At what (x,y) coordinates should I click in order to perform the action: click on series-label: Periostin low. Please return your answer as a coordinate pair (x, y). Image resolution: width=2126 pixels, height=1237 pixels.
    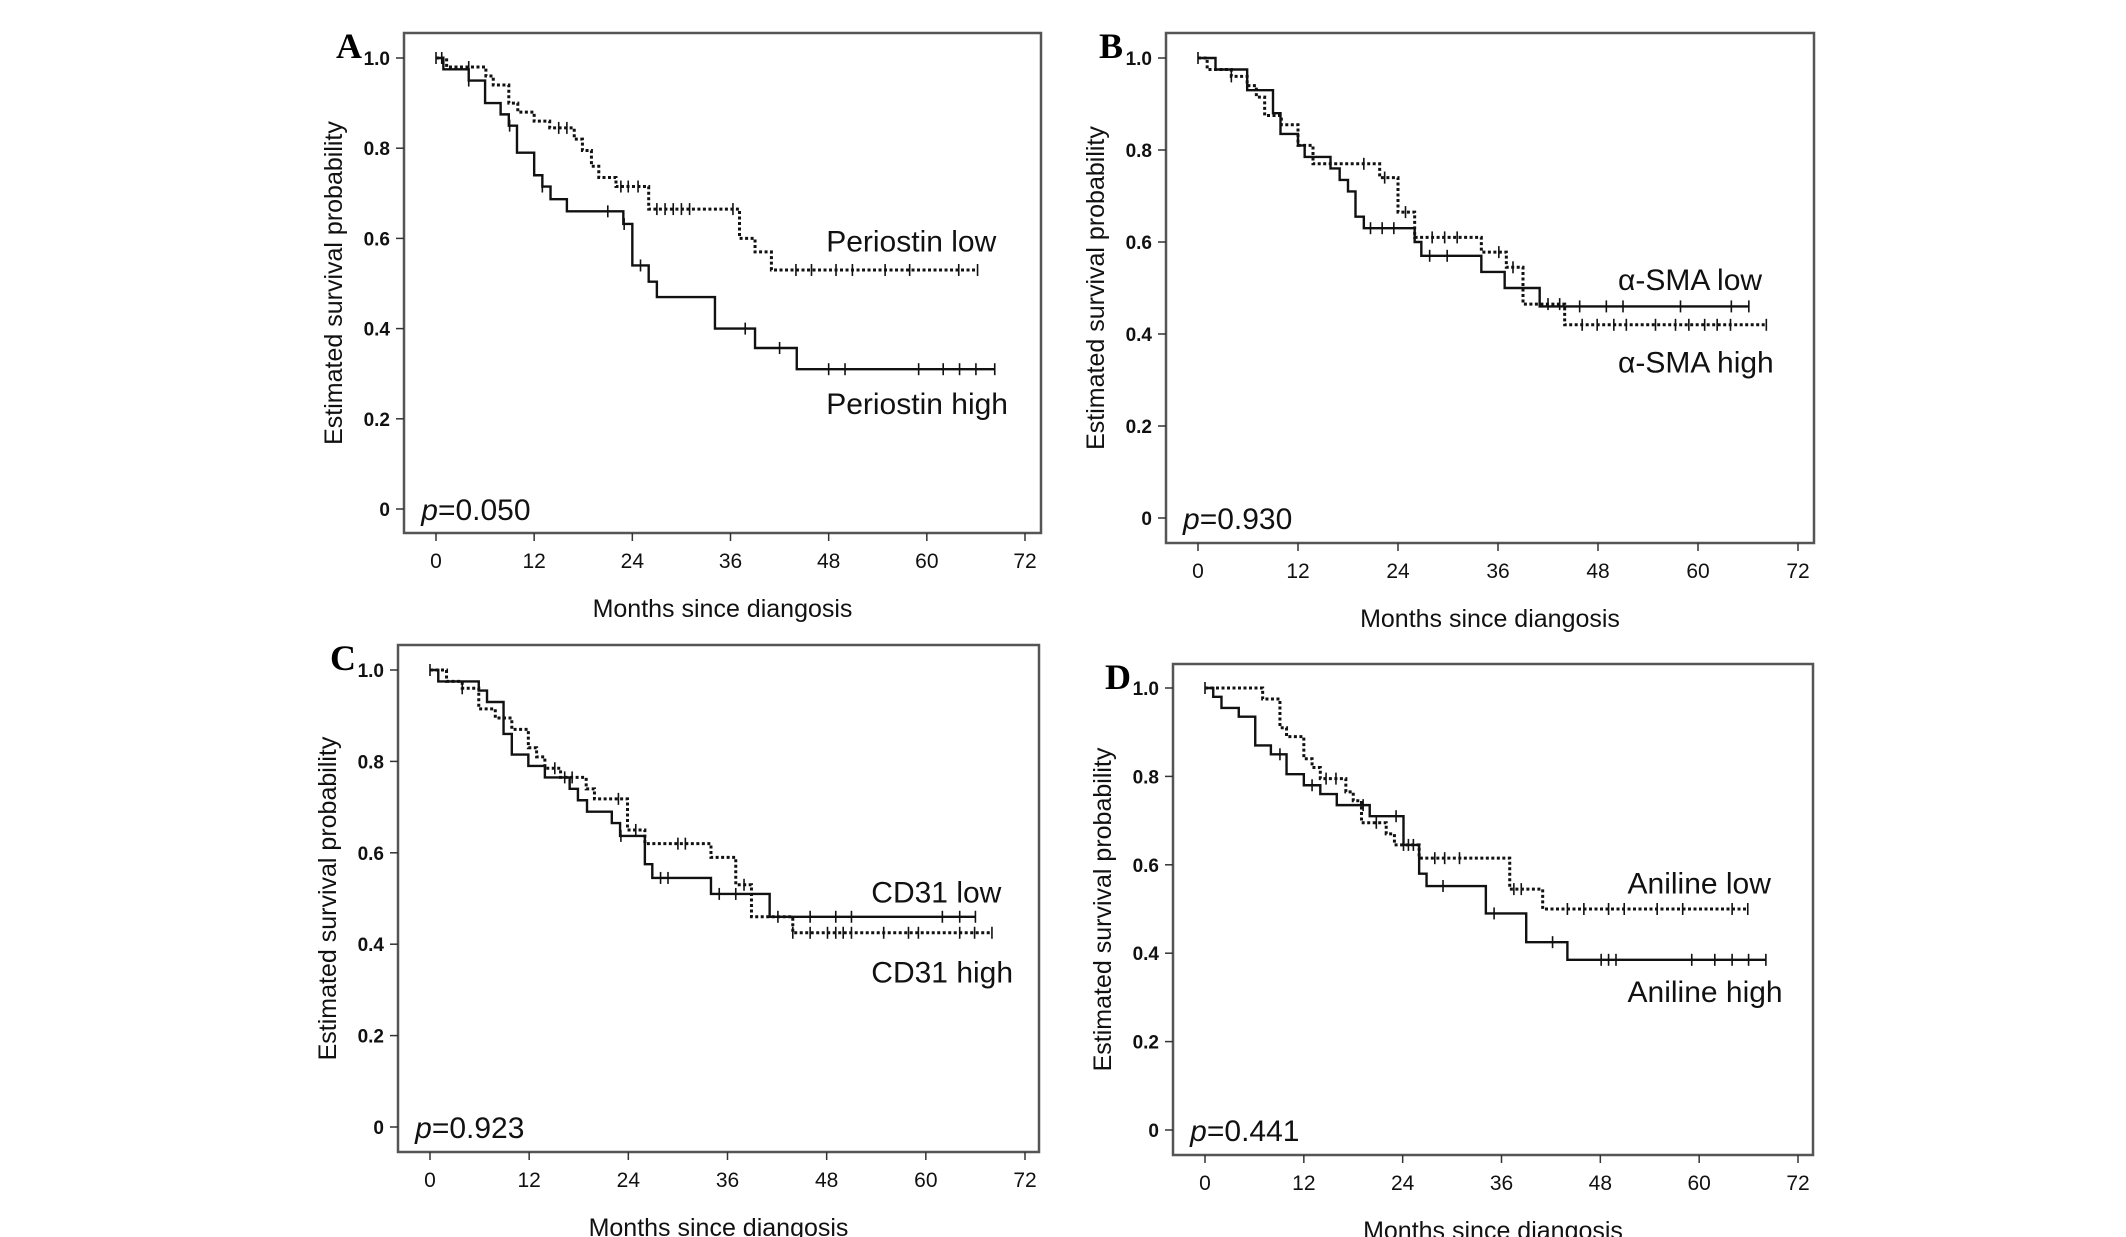
    Looking at the image, I should click on (911, 242).